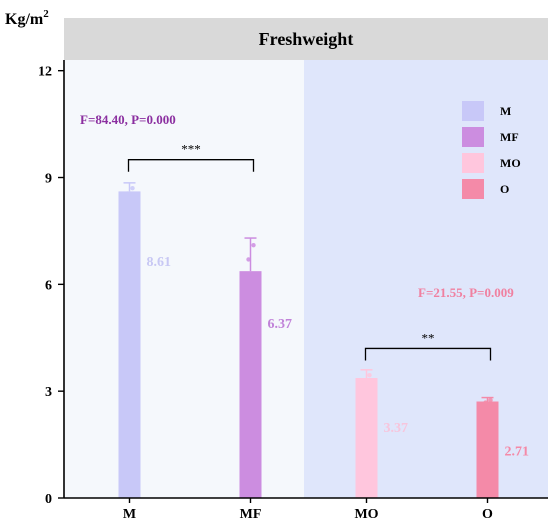 This screenshot has width=550, height=522. Describe the element at coordinates (366, 437) in the screenshot. I see `bar-mo` at that location.